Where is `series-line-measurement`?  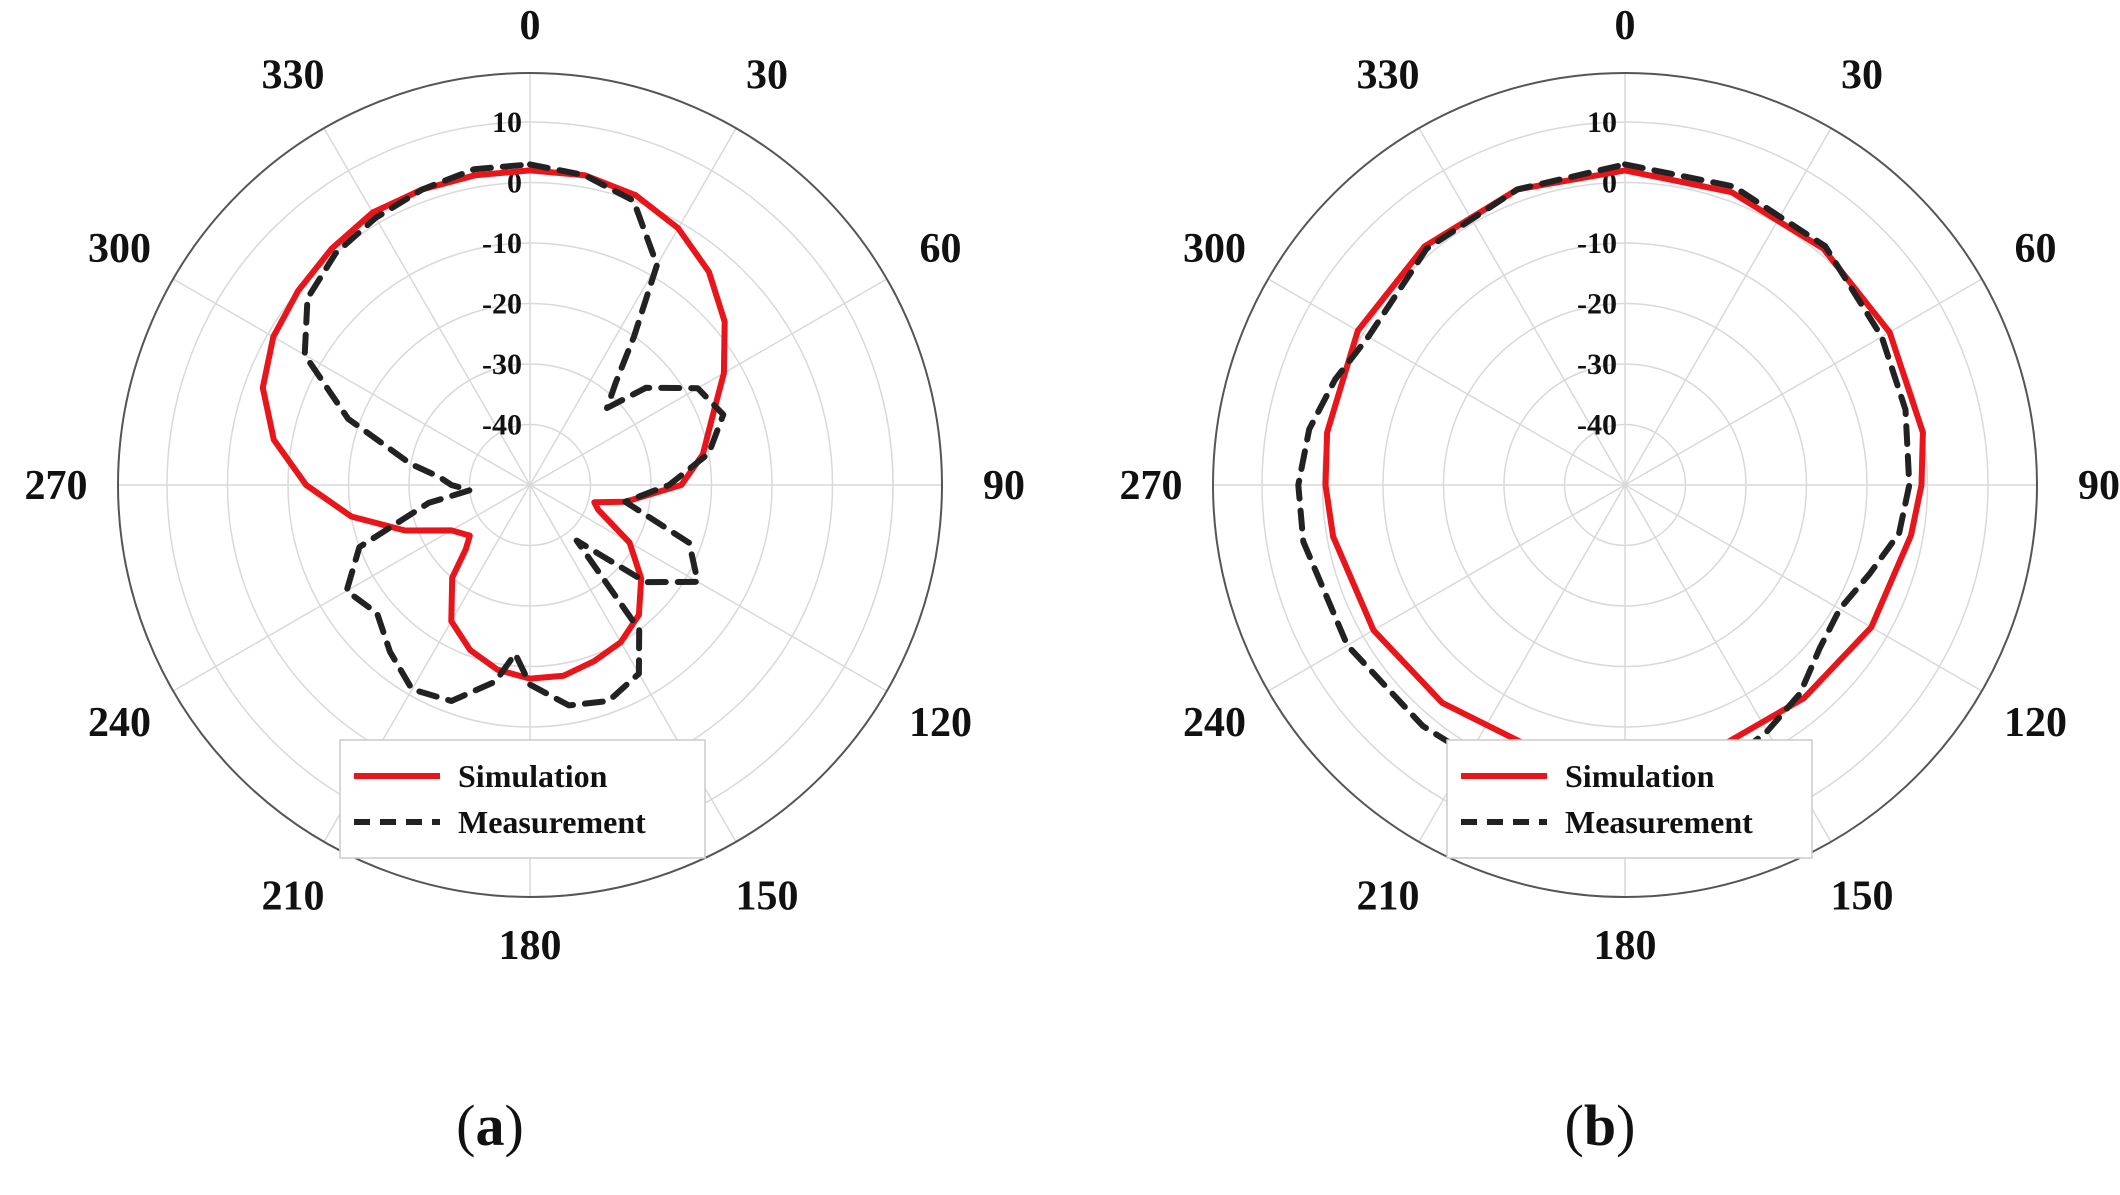 series-line-measurement is located at coordinates (514, 435).